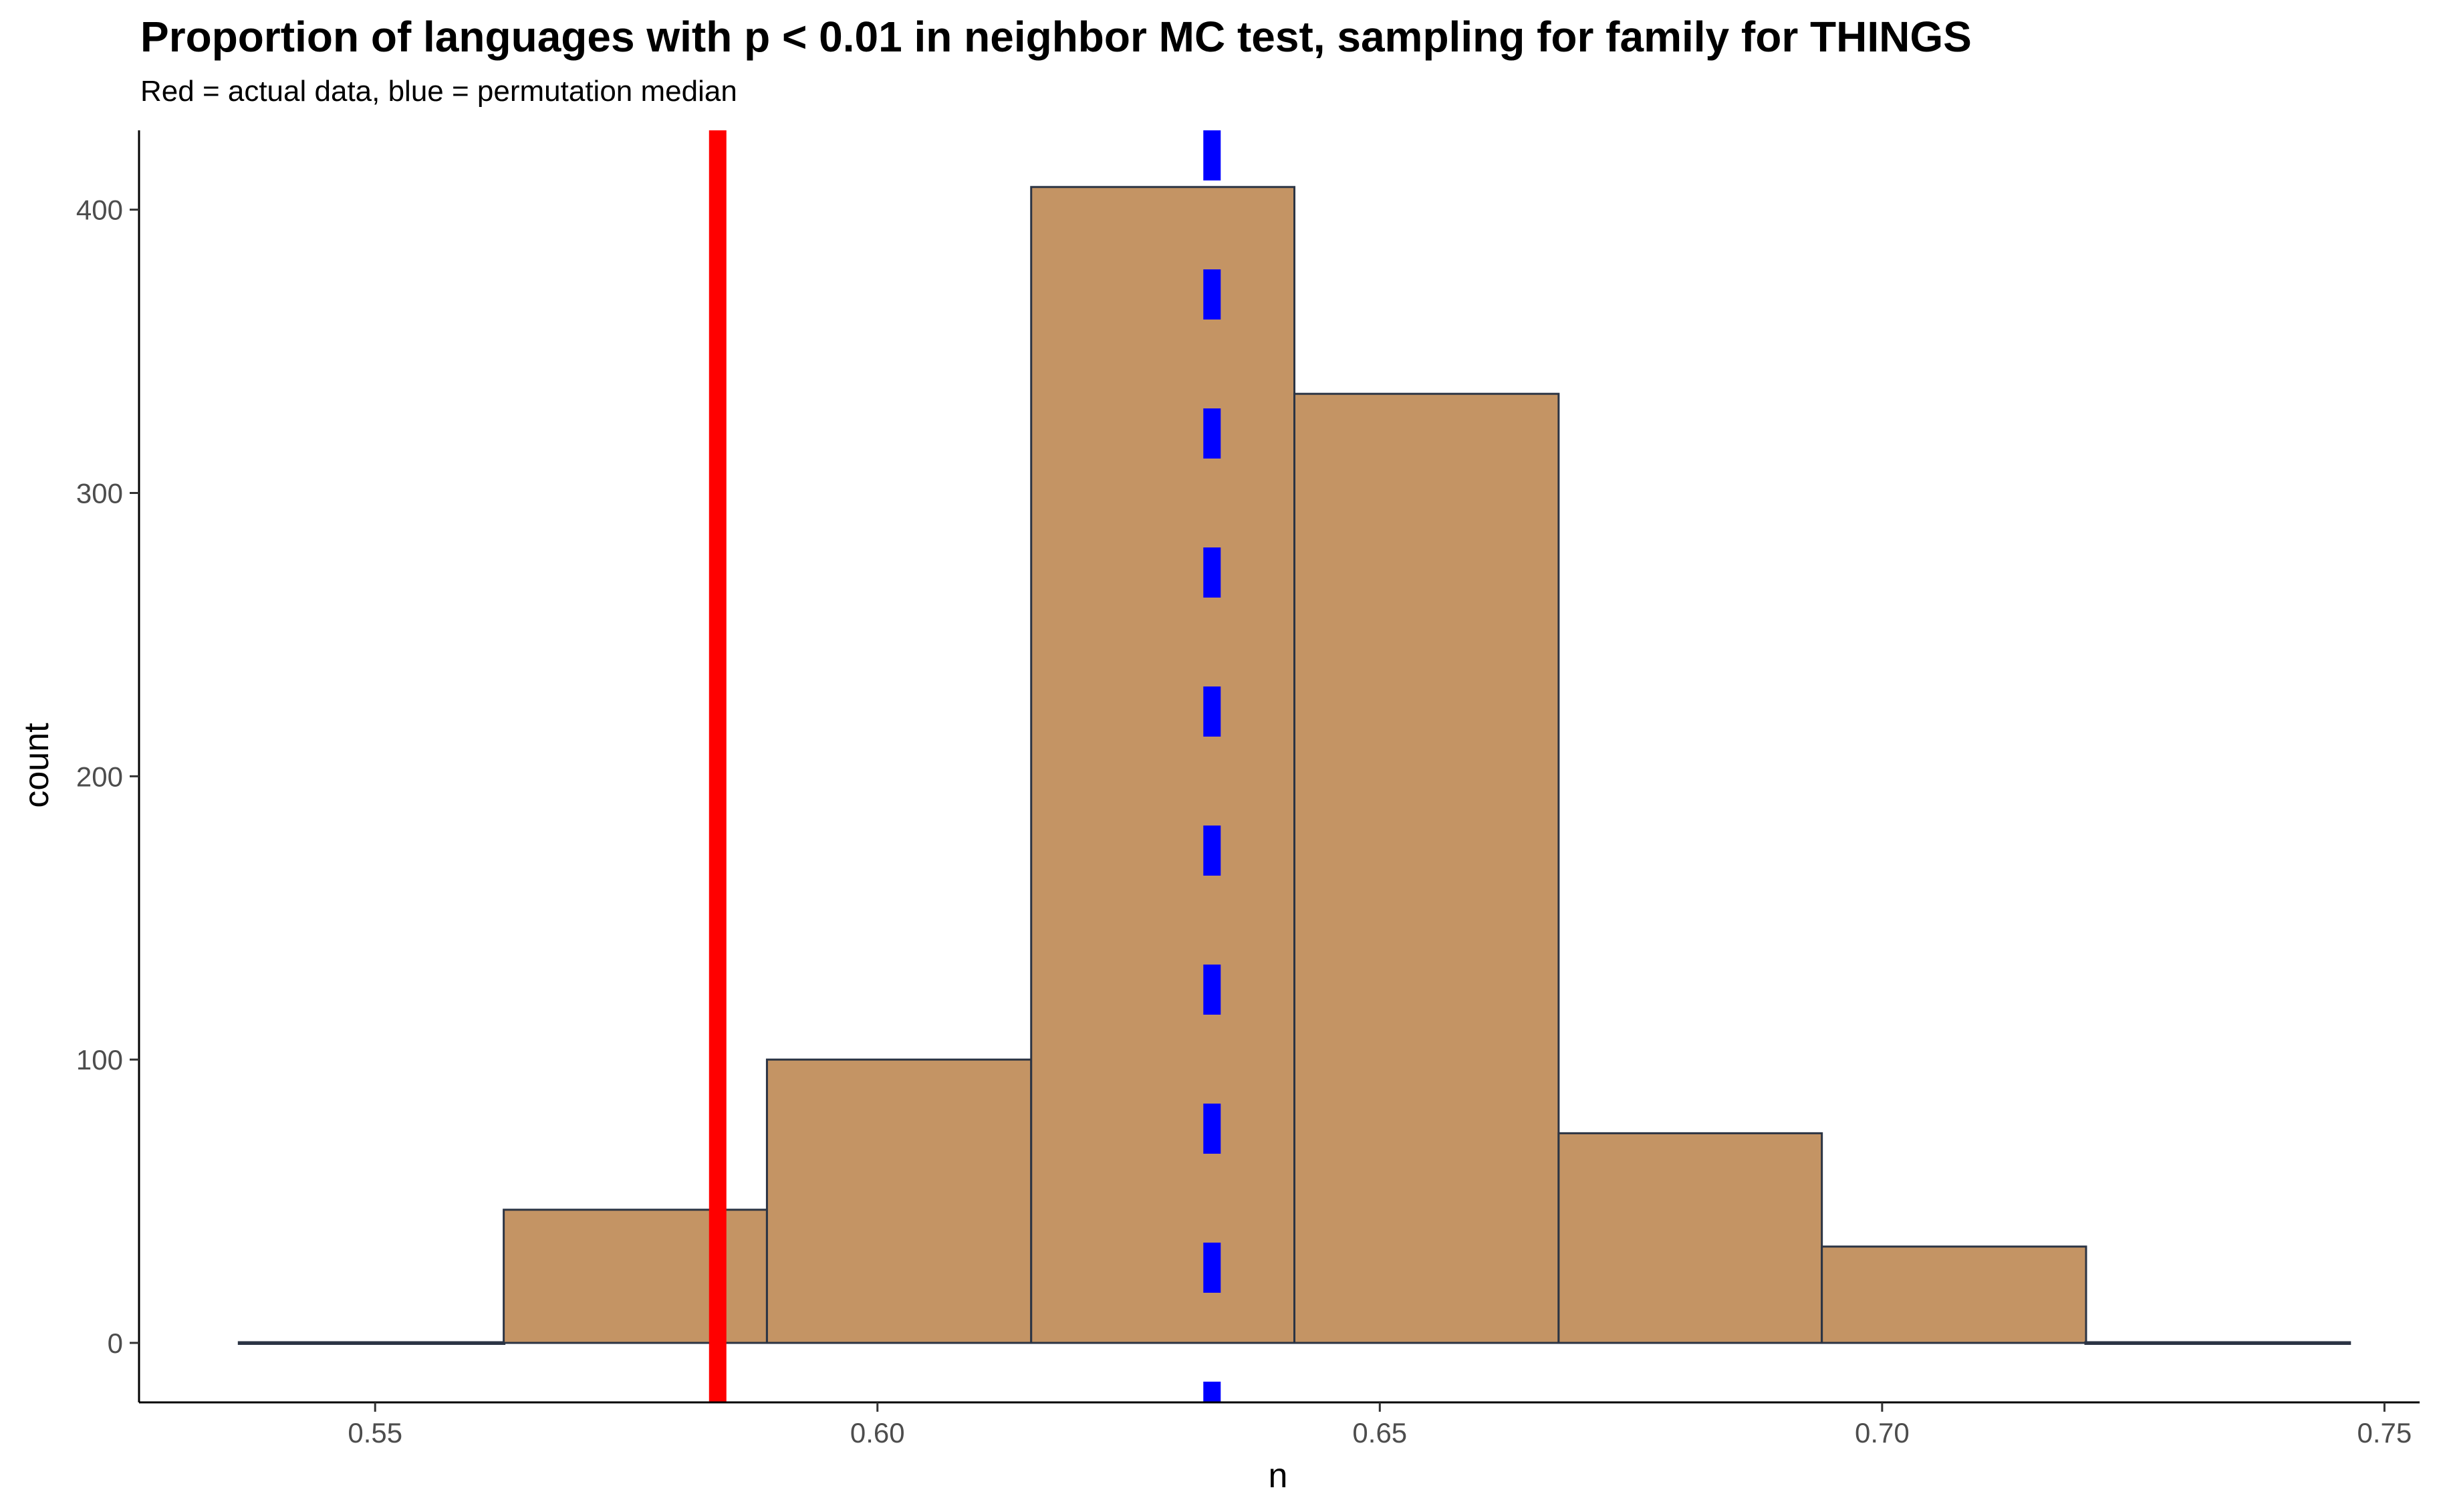 This screenshot has height=1512, width=2437. Describe the element at coordinates (2384, 1432) in the screenshot. I see `x-tick-label: 0.75` at that location.